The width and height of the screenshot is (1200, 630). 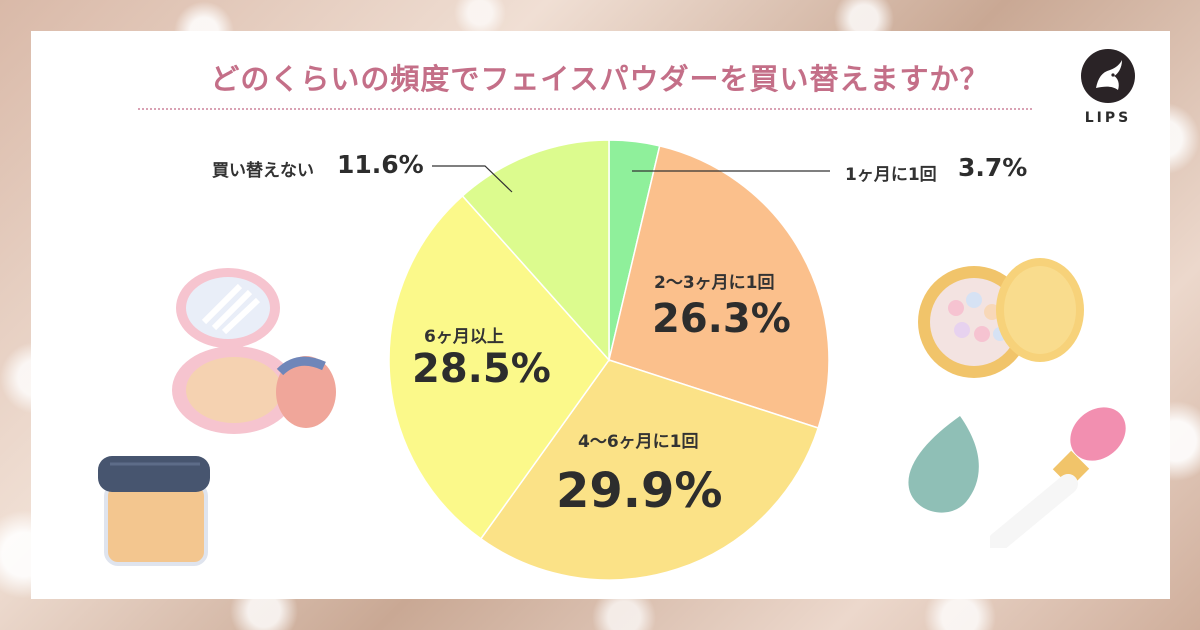 What do you see at coordinates (254, 351) in the screenshot?
I see `compact-powder-icon` at bounding box center [254, 351].